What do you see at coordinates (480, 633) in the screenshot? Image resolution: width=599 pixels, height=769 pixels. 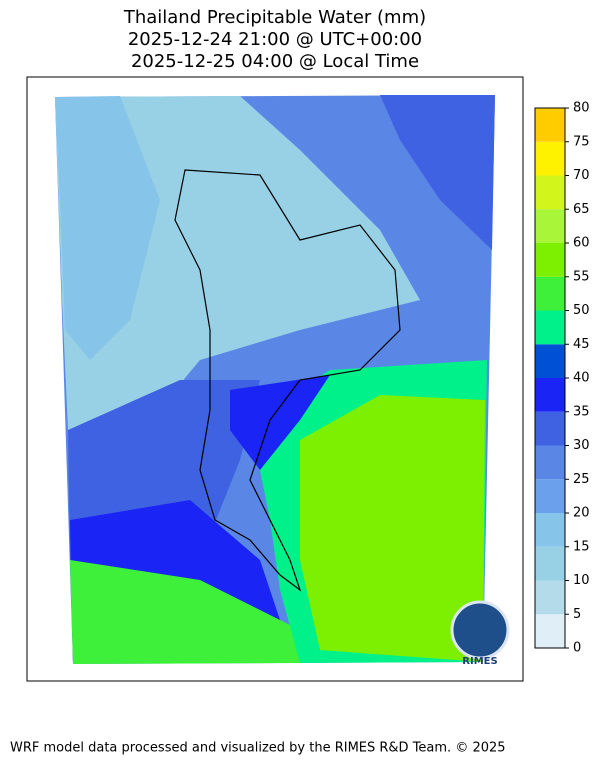 I see `logo: RIMES` at bounding box center [480, 633].